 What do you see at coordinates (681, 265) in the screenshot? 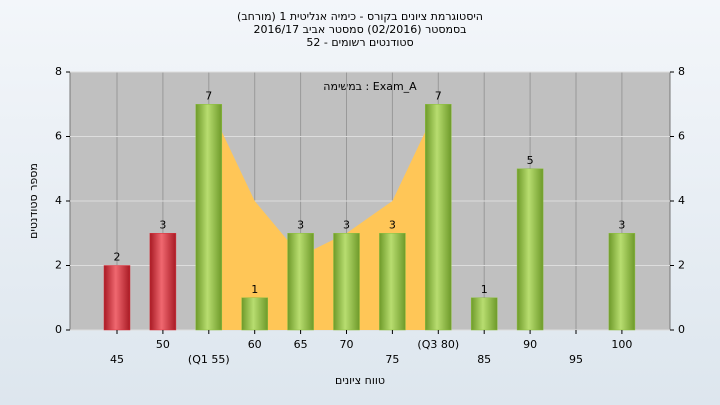
I see `y2-tick-label: 2` at bounding box center [681, 265].